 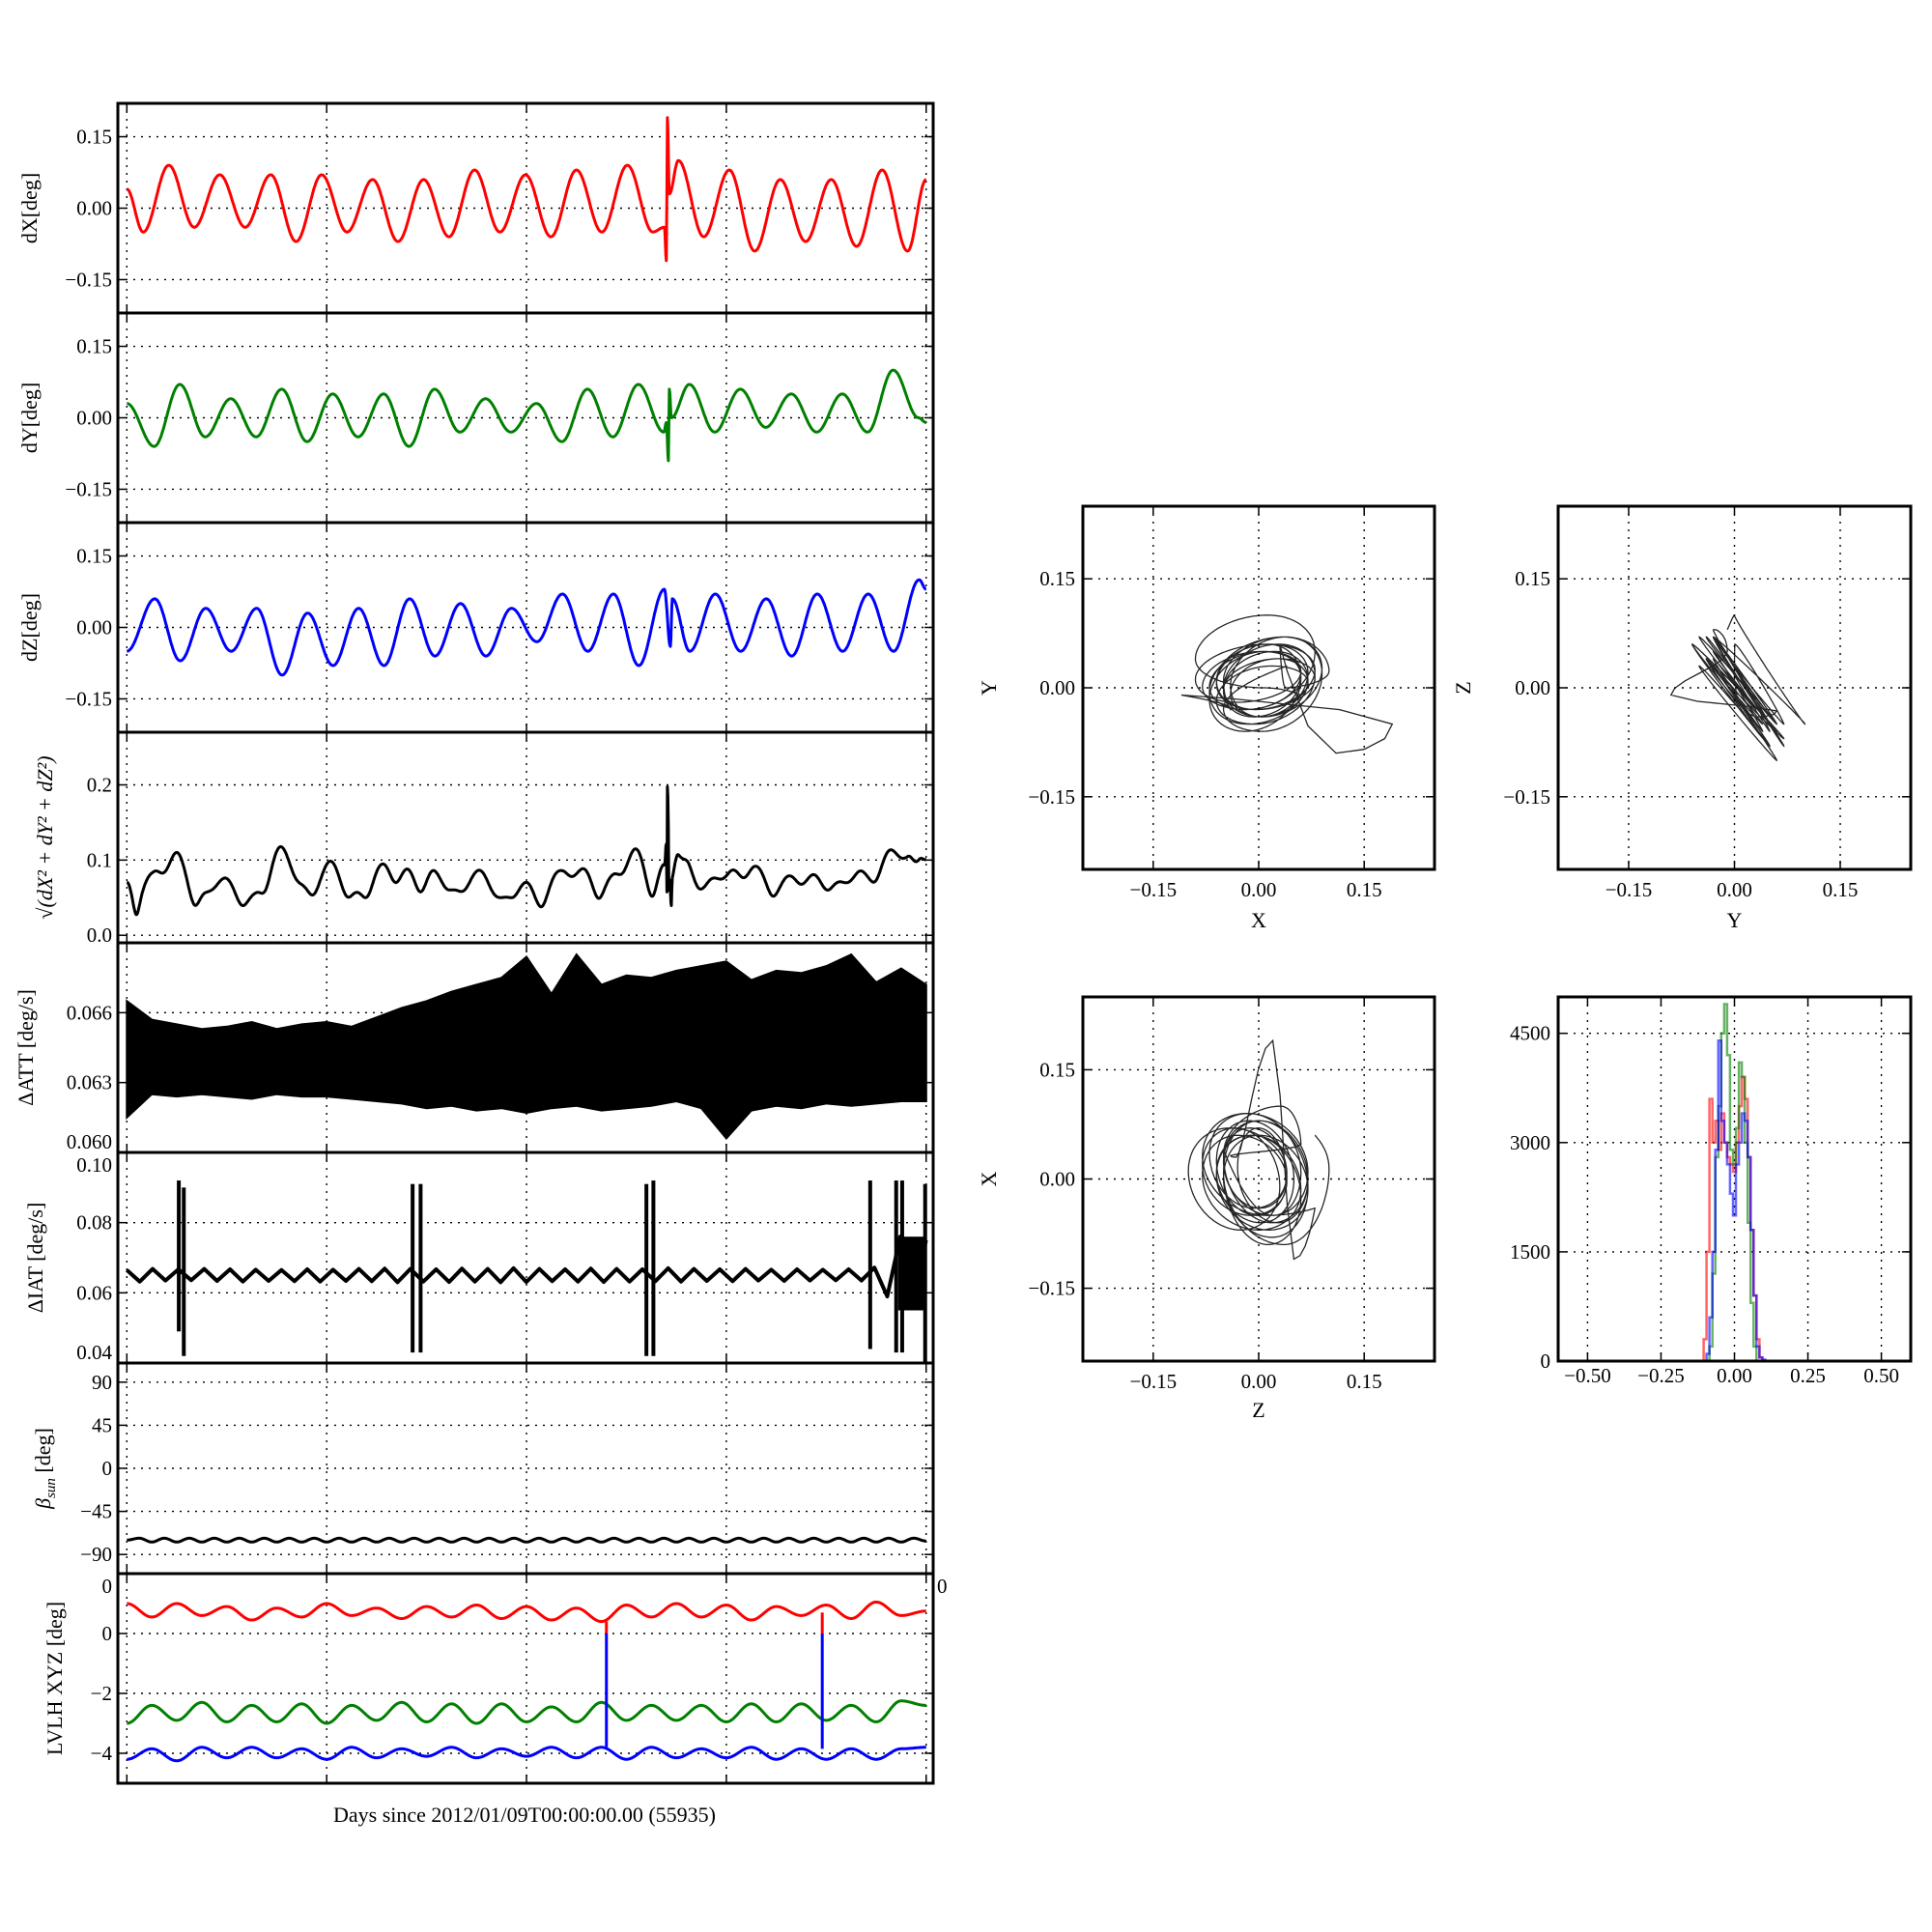 I want to click on panel-norm: 0.2 0.1 0.0 √(dX² + dY² + dZ²), so click(x=484, y=838).